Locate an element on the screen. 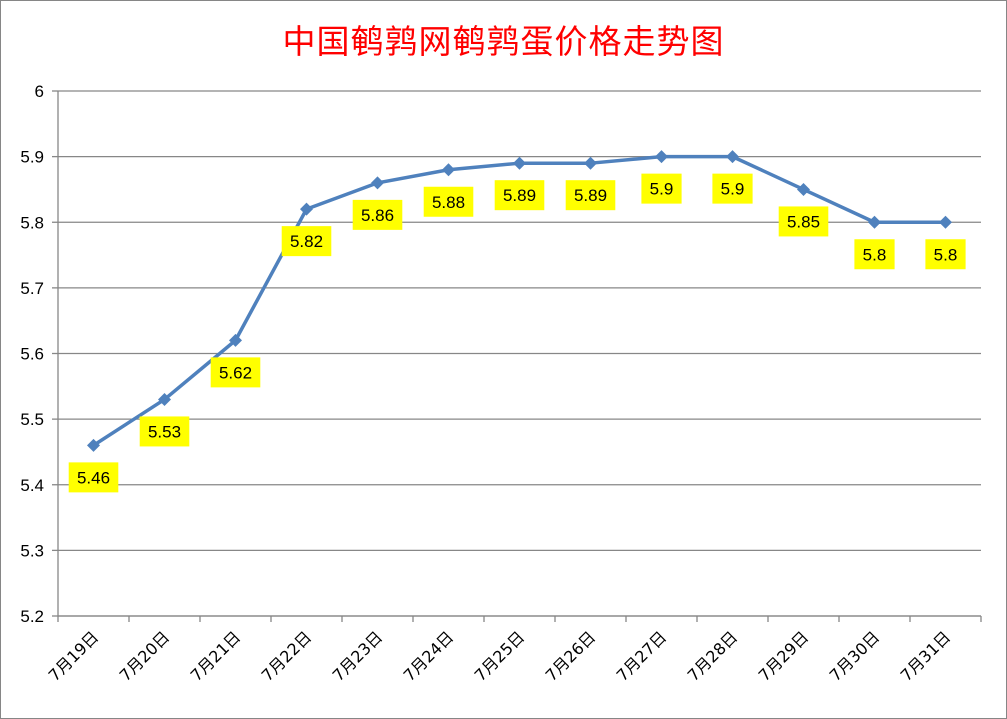  x-category-label: 7月23日 is located at coordinates (358, 656).